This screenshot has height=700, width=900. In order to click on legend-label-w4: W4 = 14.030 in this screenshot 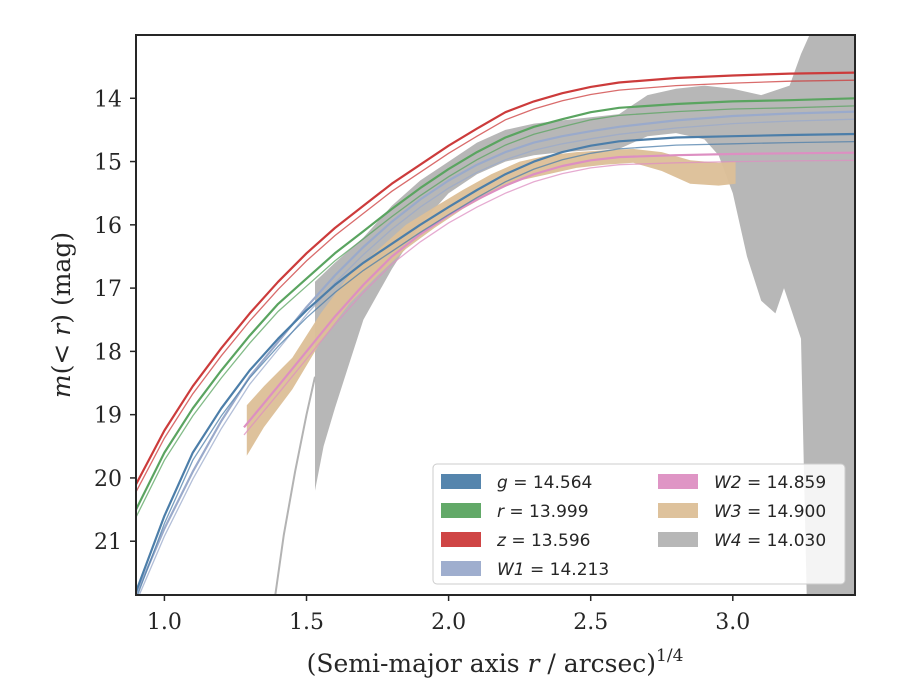, I will do `click(770, 541)`.